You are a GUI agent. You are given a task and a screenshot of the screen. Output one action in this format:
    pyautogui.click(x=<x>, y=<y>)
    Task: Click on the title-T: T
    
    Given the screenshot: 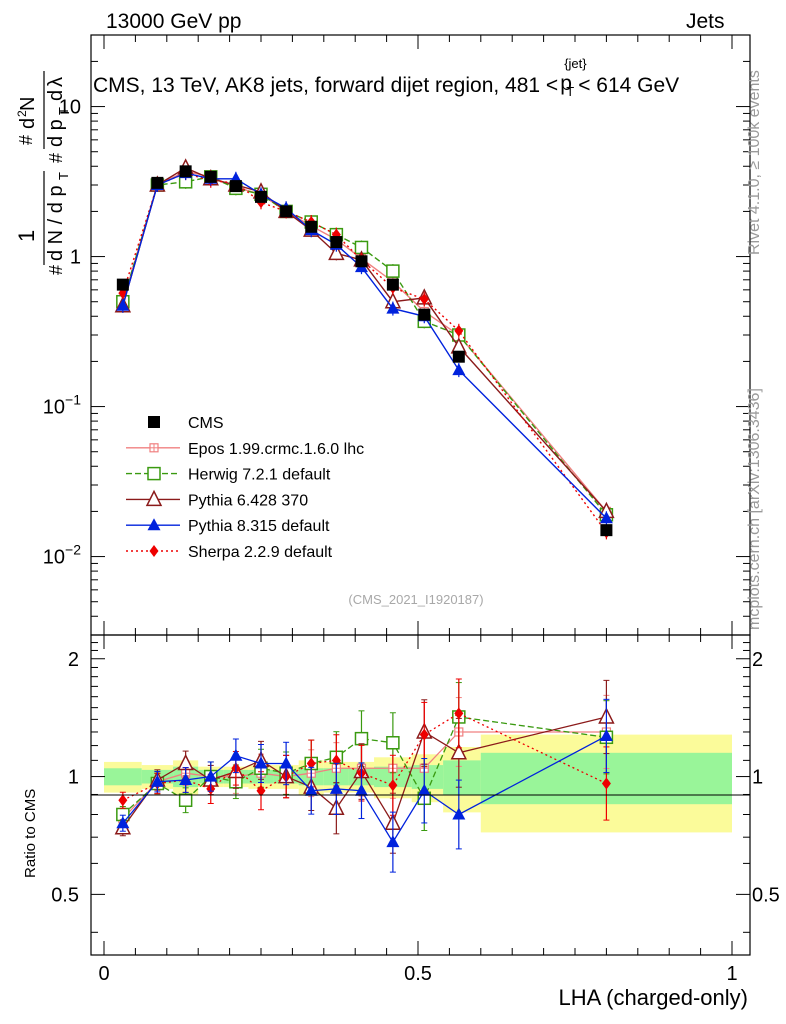 What is the action you would take?
    pyautogui.click(x=570, y=91)
    